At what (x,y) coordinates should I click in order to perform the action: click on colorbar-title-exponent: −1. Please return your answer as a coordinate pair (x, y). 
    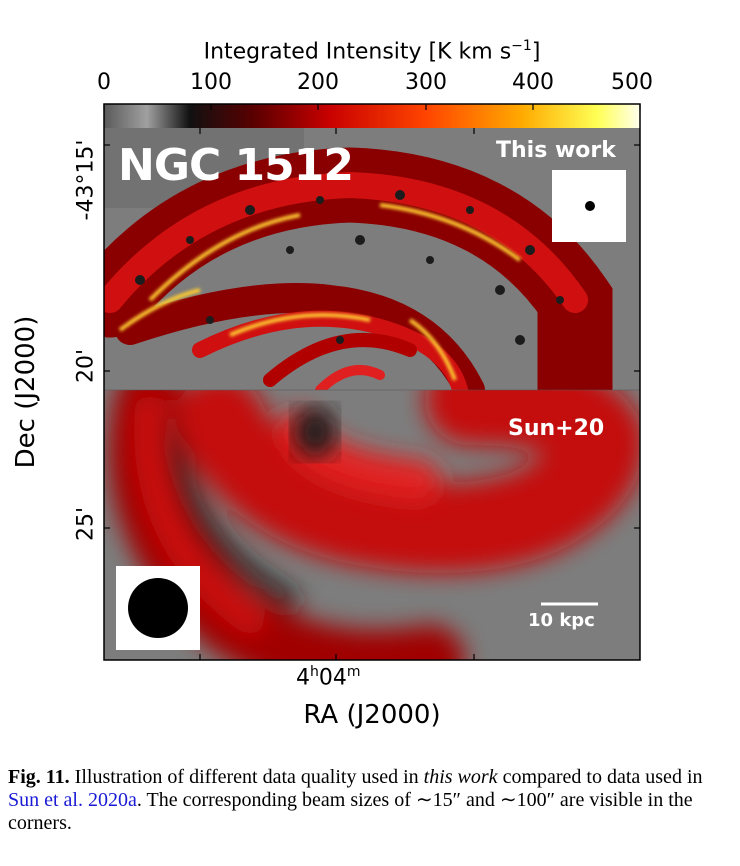
    Looking at the image, I should click on (521, 46).